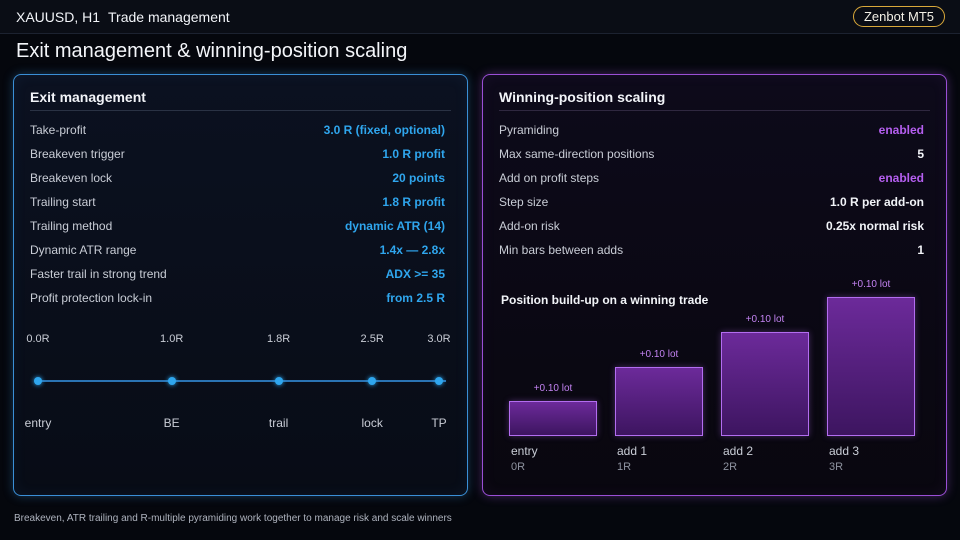 The image size is (960, 540). What do you see at coordinates (524, 202) in the screenshot?
I see `scale-row-label: Step size` at bounding box center [524, 202].